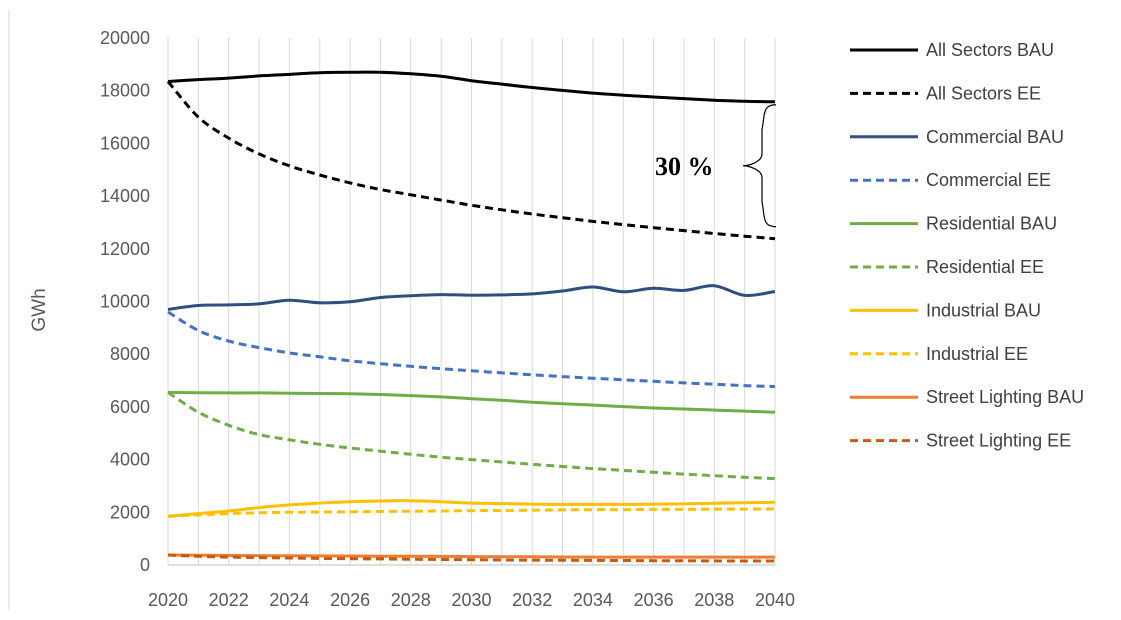 This screenshot has height=620, width=1121. What do you see at coordinates (130, 407) in the screenshot?
I see `y-tick-label: 6000` at bounding box center [130, 407].